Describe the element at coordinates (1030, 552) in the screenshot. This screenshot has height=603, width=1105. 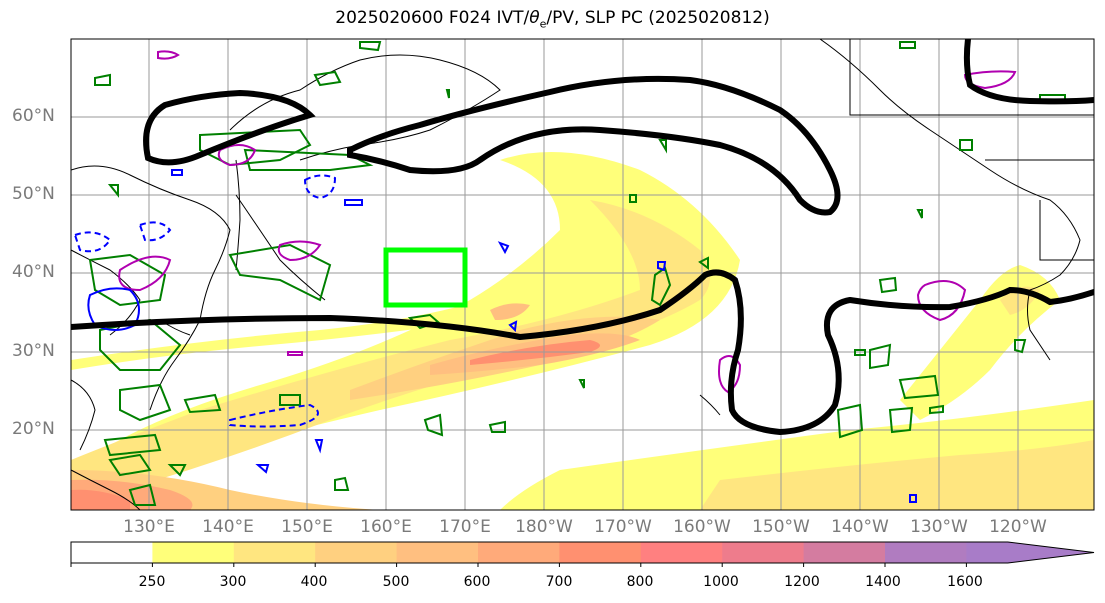
I see `colorbar-extend-arrow` at that location.